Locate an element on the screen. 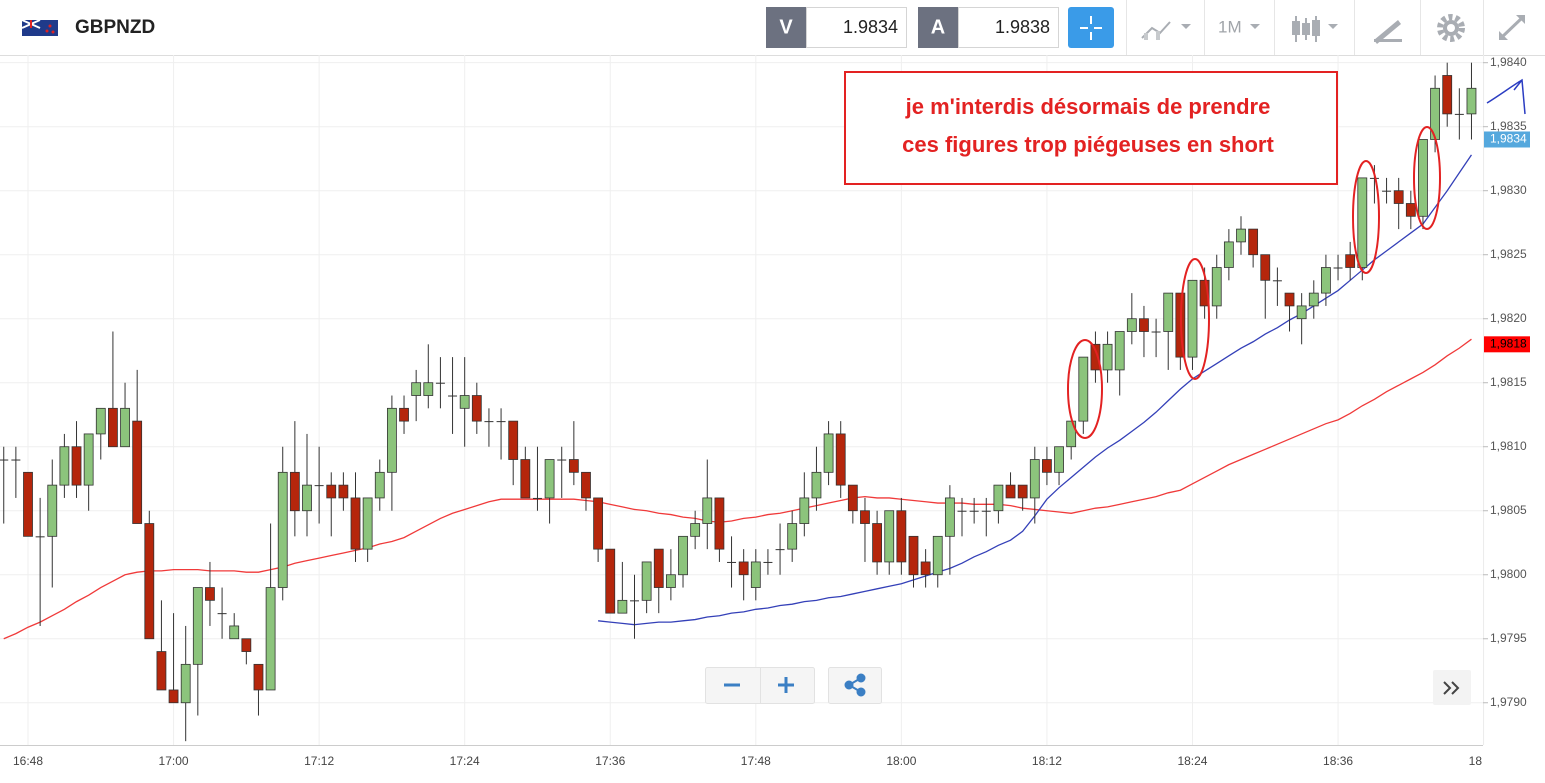  fullscreen-button is located at coordinates (1512, 27).